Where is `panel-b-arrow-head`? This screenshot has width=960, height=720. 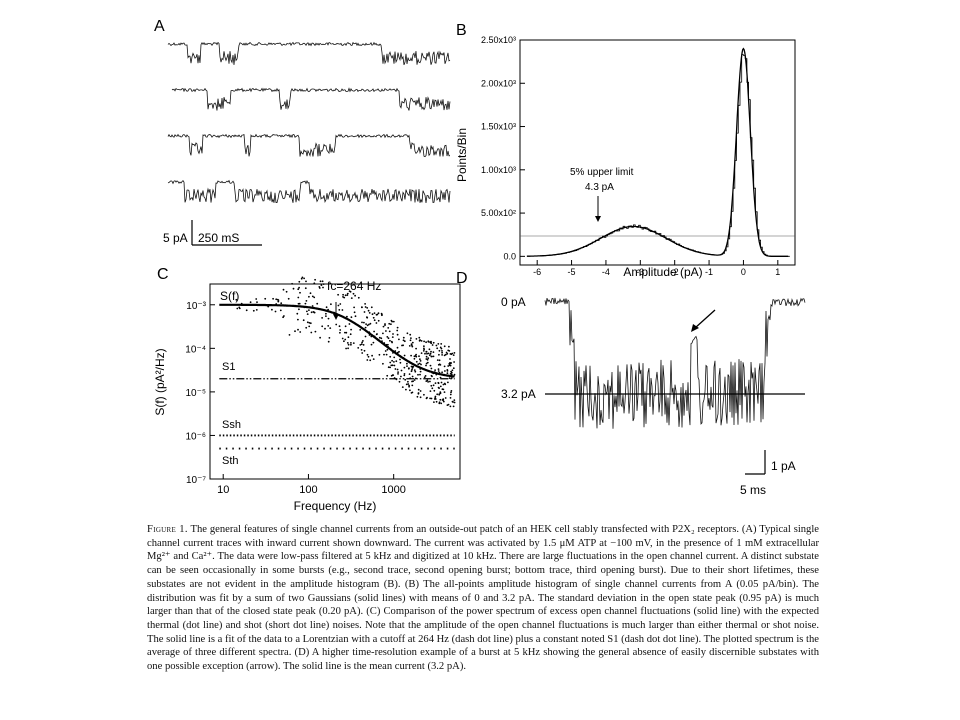 panel-b-arrow-head is located at coordinates (598, 219).